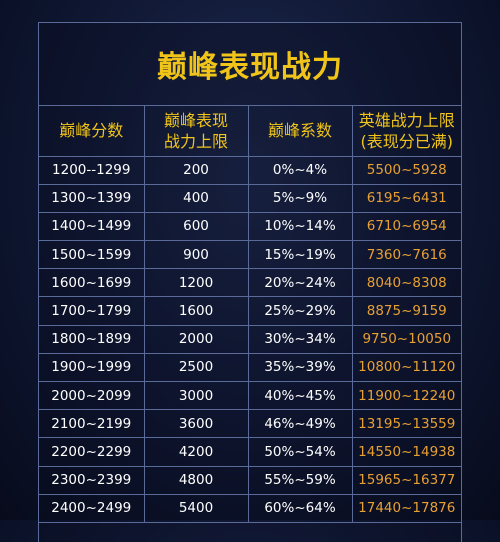 This screenshot has width=500, height=542. I want to click on cell-coefficient: 35%~39%, so click(300, 367).